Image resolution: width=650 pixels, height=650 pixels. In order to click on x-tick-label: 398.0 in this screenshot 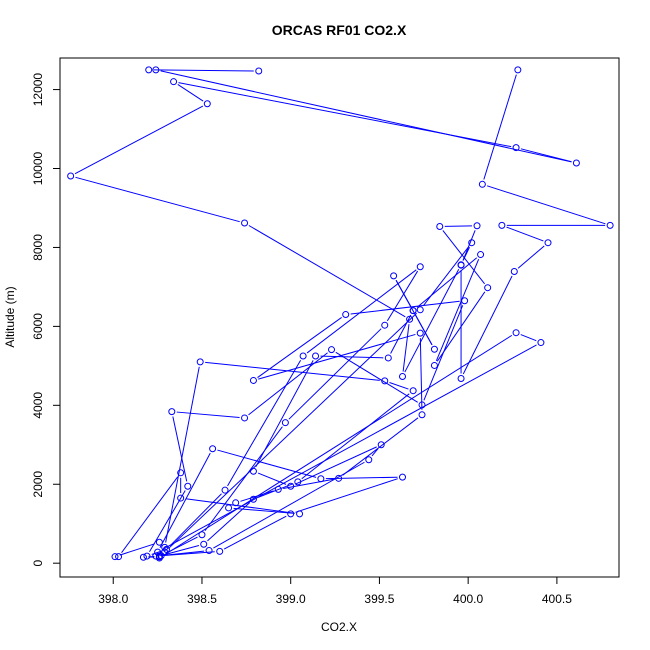, I will do `click(113, 599)`.